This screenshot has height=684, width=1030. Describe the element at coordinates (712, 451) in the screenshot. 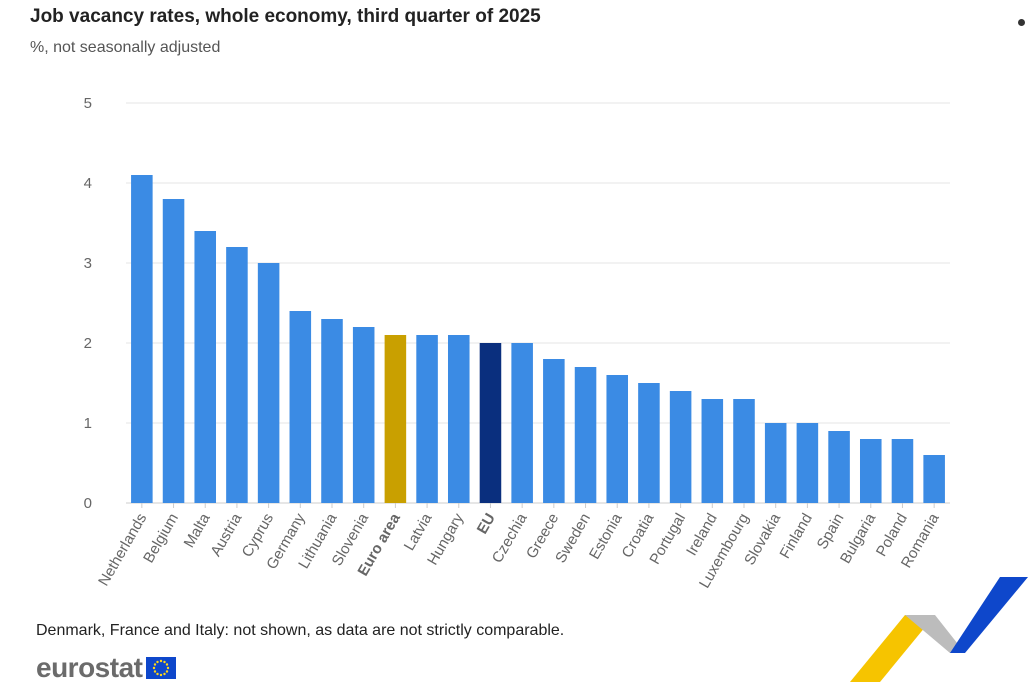

I see `bar-ireland` at that location.